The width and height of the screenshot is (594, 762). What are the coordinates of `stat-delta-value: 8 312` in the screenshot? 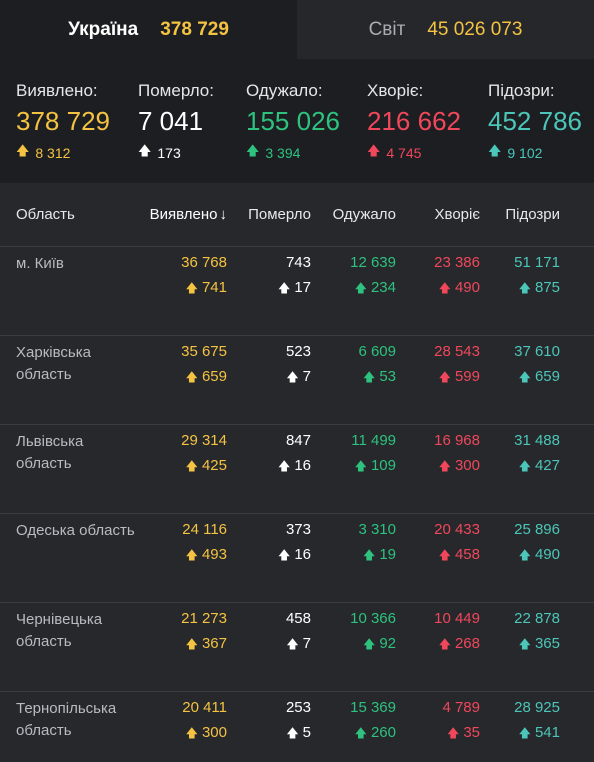 It's located at (53, 153).